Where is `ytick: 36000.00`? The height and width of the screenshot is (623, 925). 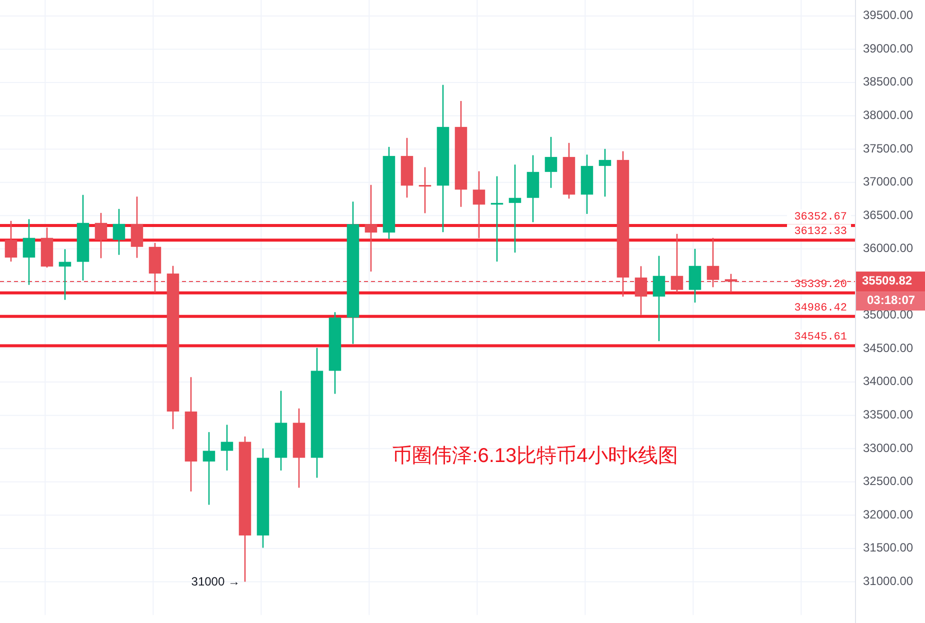
ytick: 36000.00 is located at coordinates (888, 248).